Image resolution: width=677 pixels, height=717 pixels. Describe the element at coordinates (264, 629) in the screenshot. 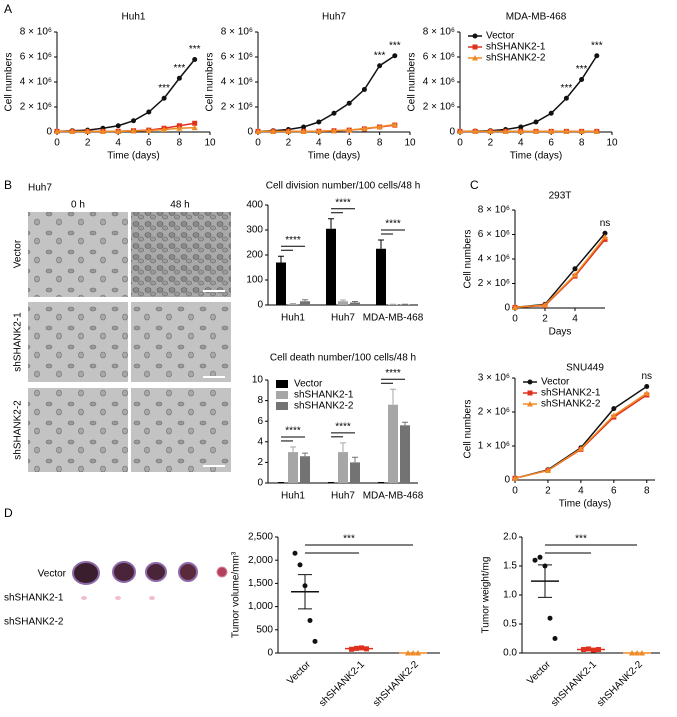

I see `y-tick-label: 500` at that location.